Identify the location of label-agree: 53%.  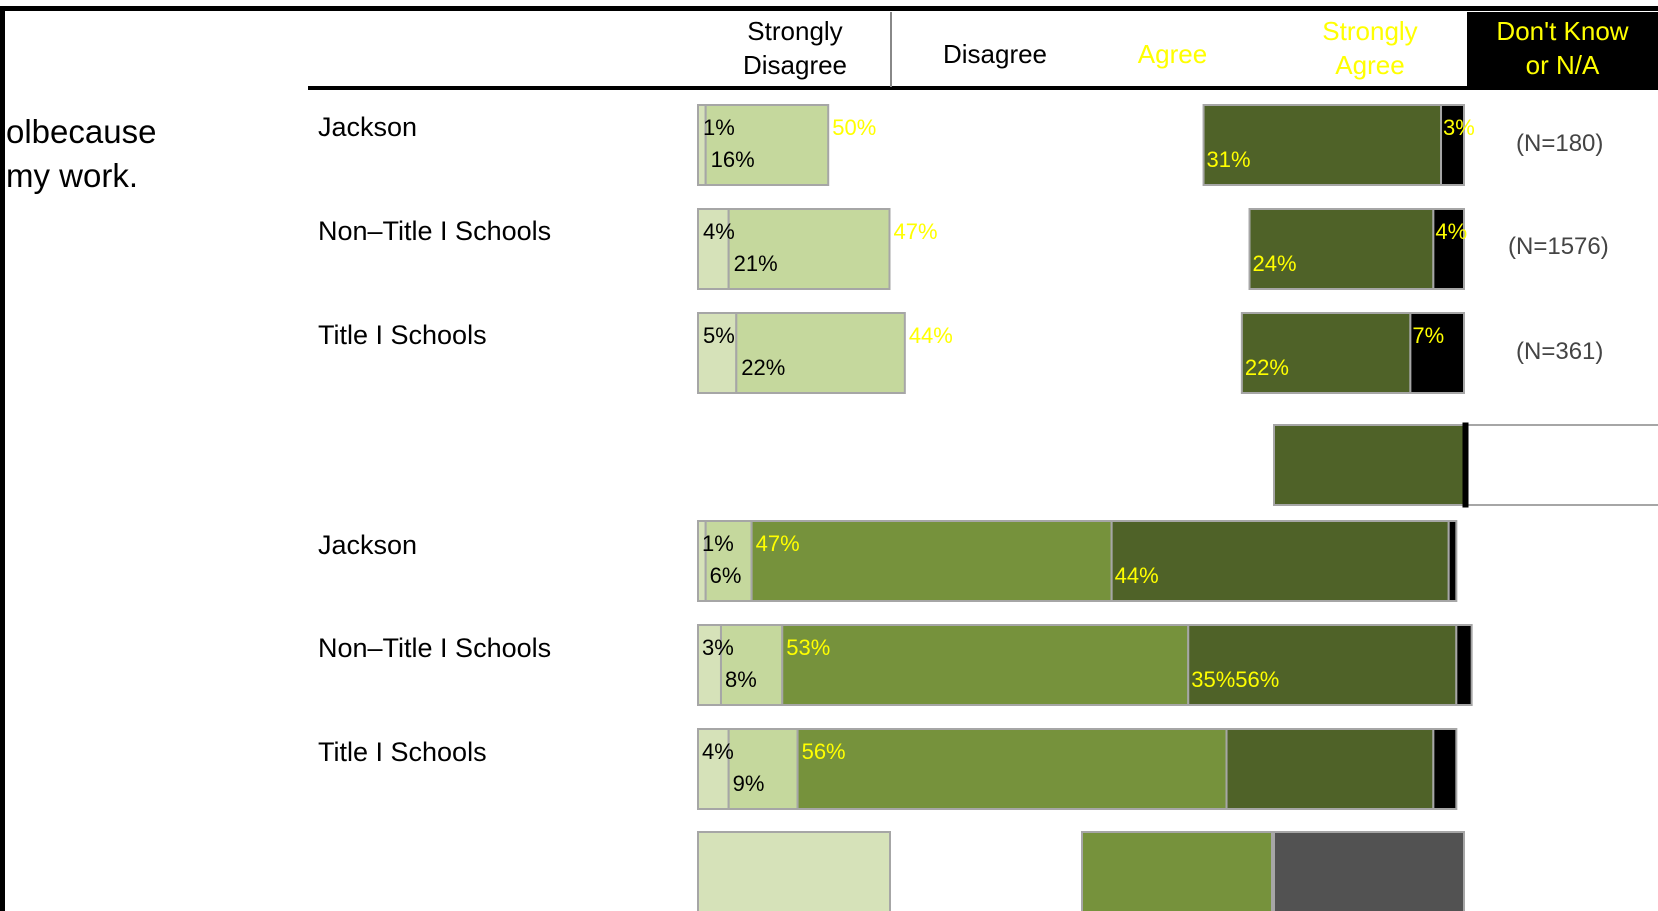
(808, 647).